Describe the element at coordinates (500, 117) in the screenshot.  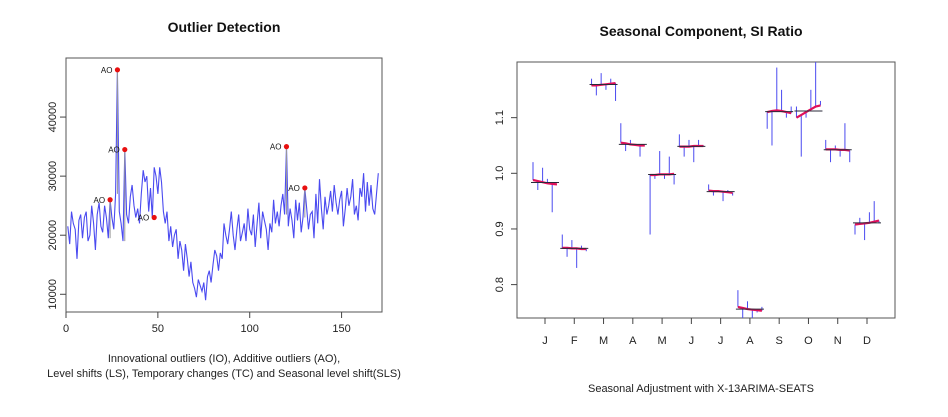
I see `y-tick-label: 1.1` at that location.